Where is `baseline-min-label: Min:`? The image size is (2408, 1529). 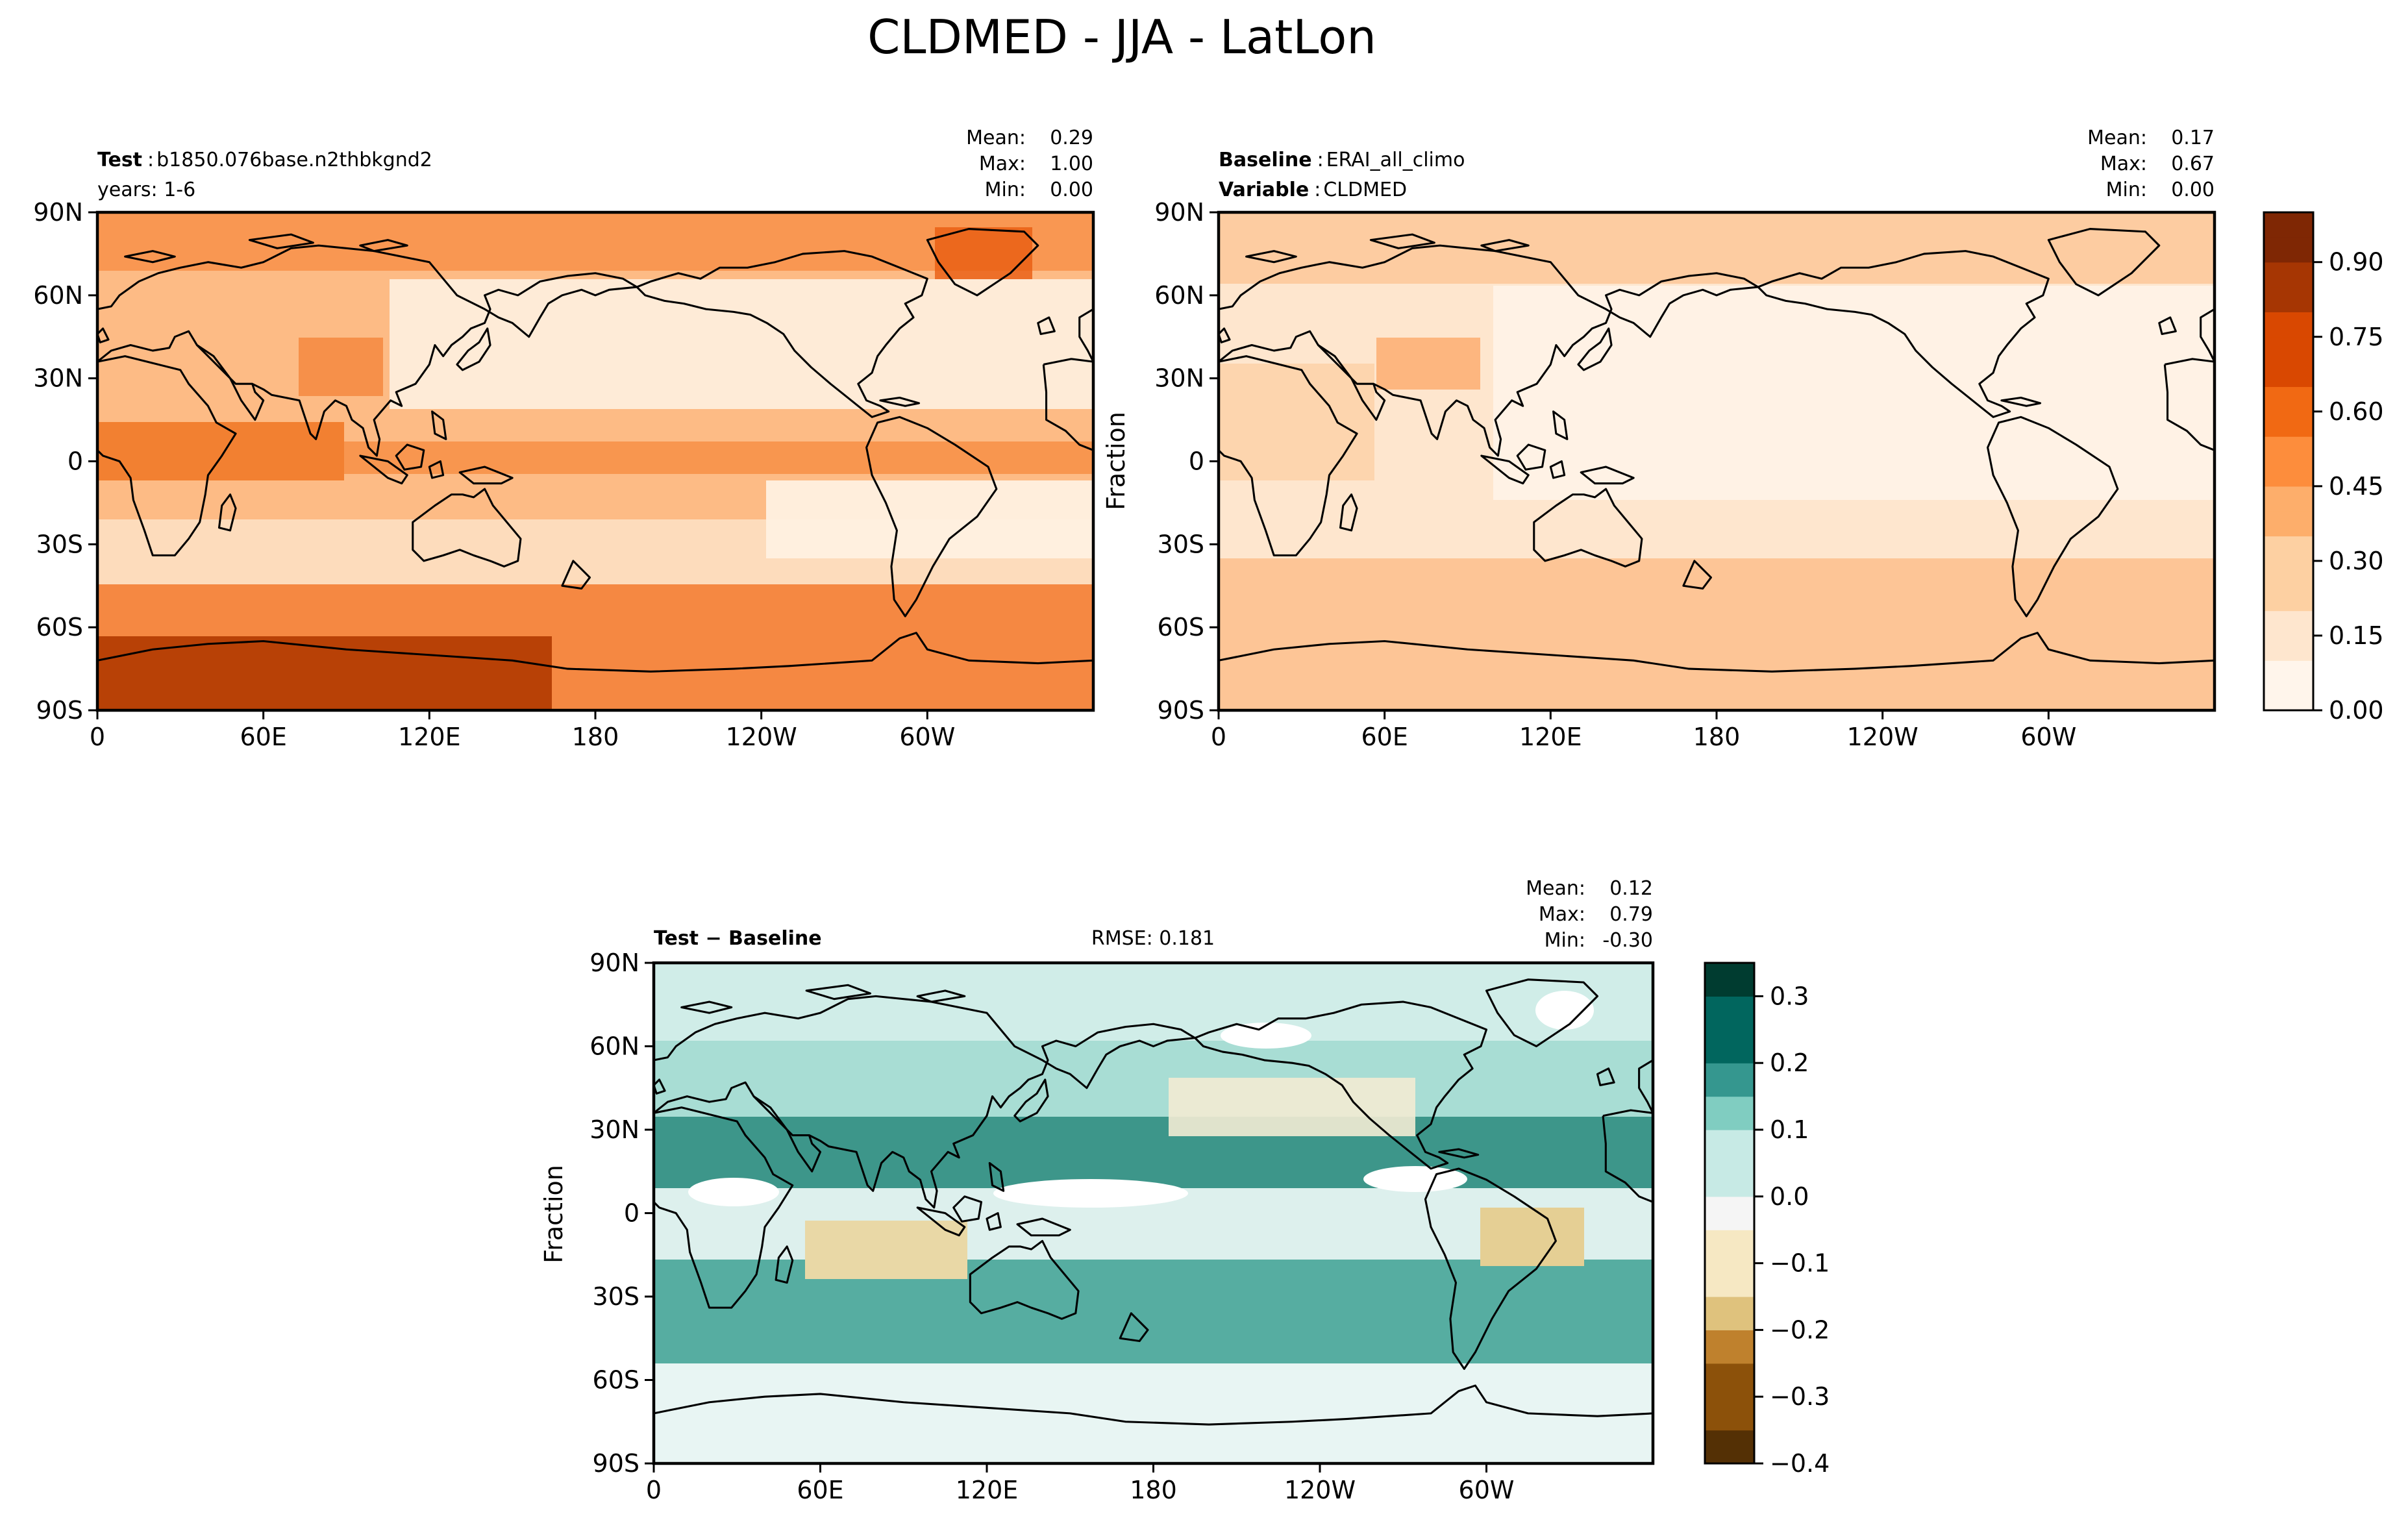
baseline-min-label: Min: is located at coordinates (2126, 190).